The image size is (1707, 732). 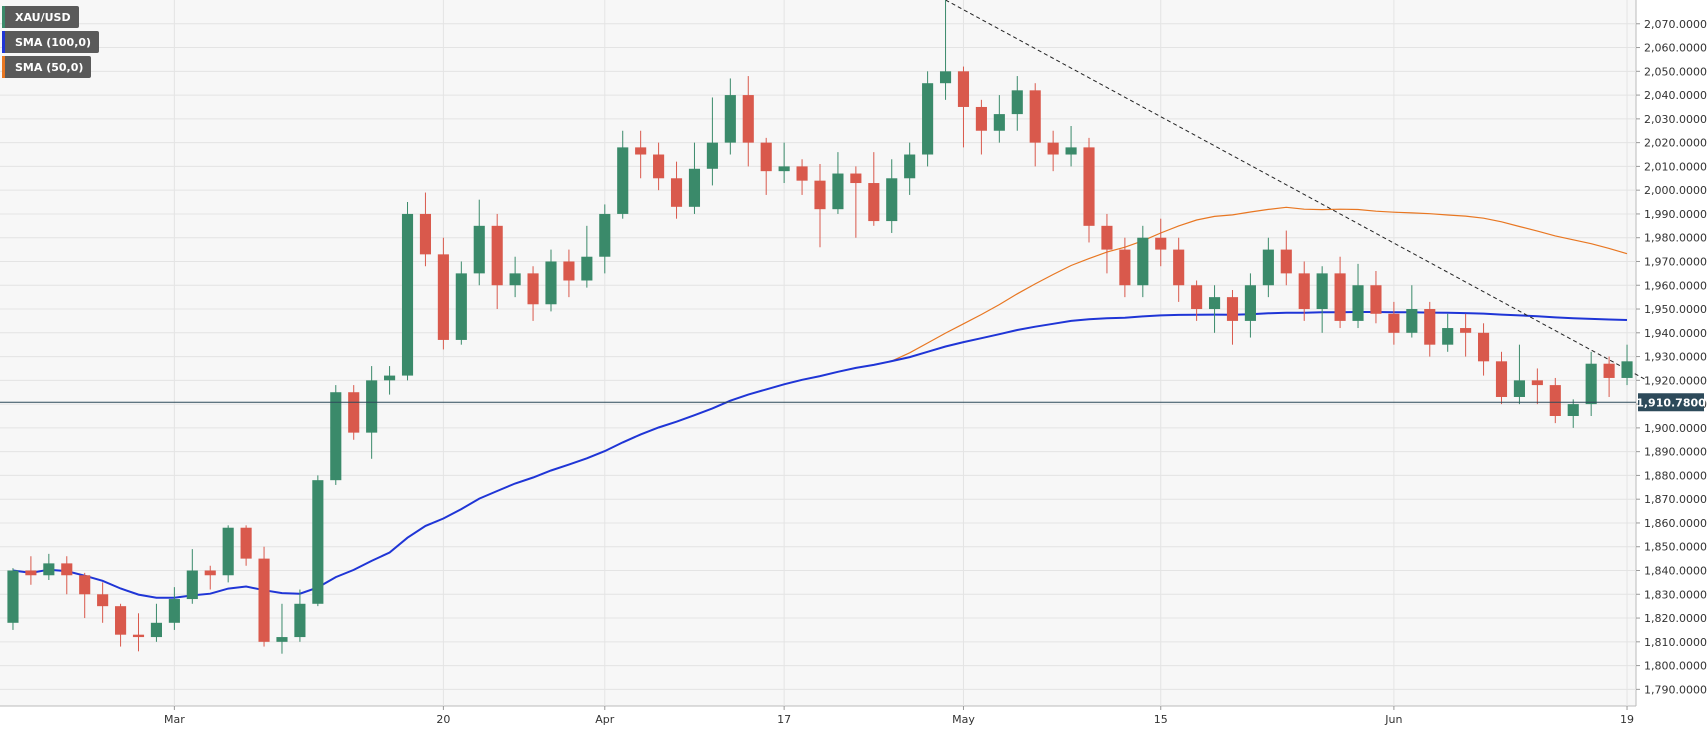 What do you see at coordinates (1675, 666) in the screenshot?
I see `y-tick-label: 1,800.0000` at bounding box center [1675, 666].